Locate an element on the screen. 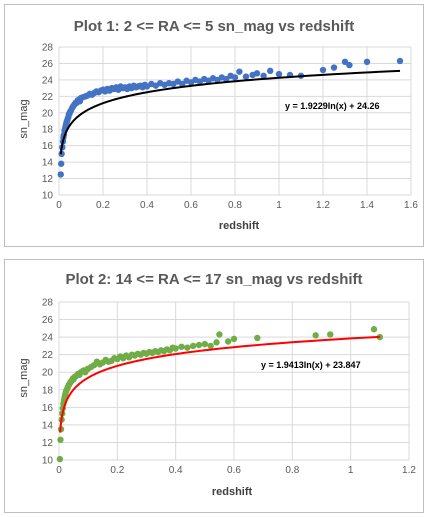  chart-title: Plot 1: 2 <= RA <= 5 sn_mag vs redshift is located at coordinates (214, 26).